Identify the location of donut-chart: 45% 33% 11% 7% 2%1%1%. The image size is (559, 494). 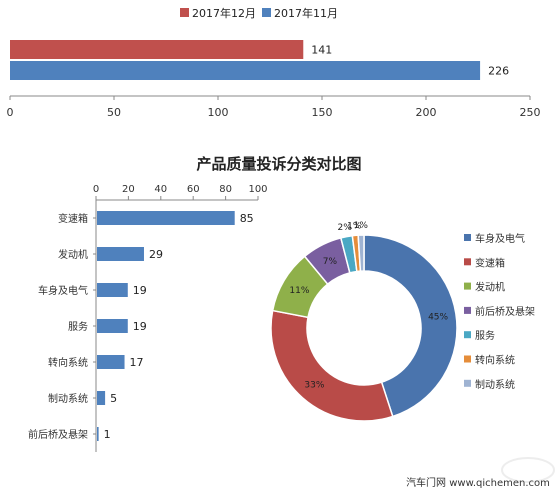
(364, 321).